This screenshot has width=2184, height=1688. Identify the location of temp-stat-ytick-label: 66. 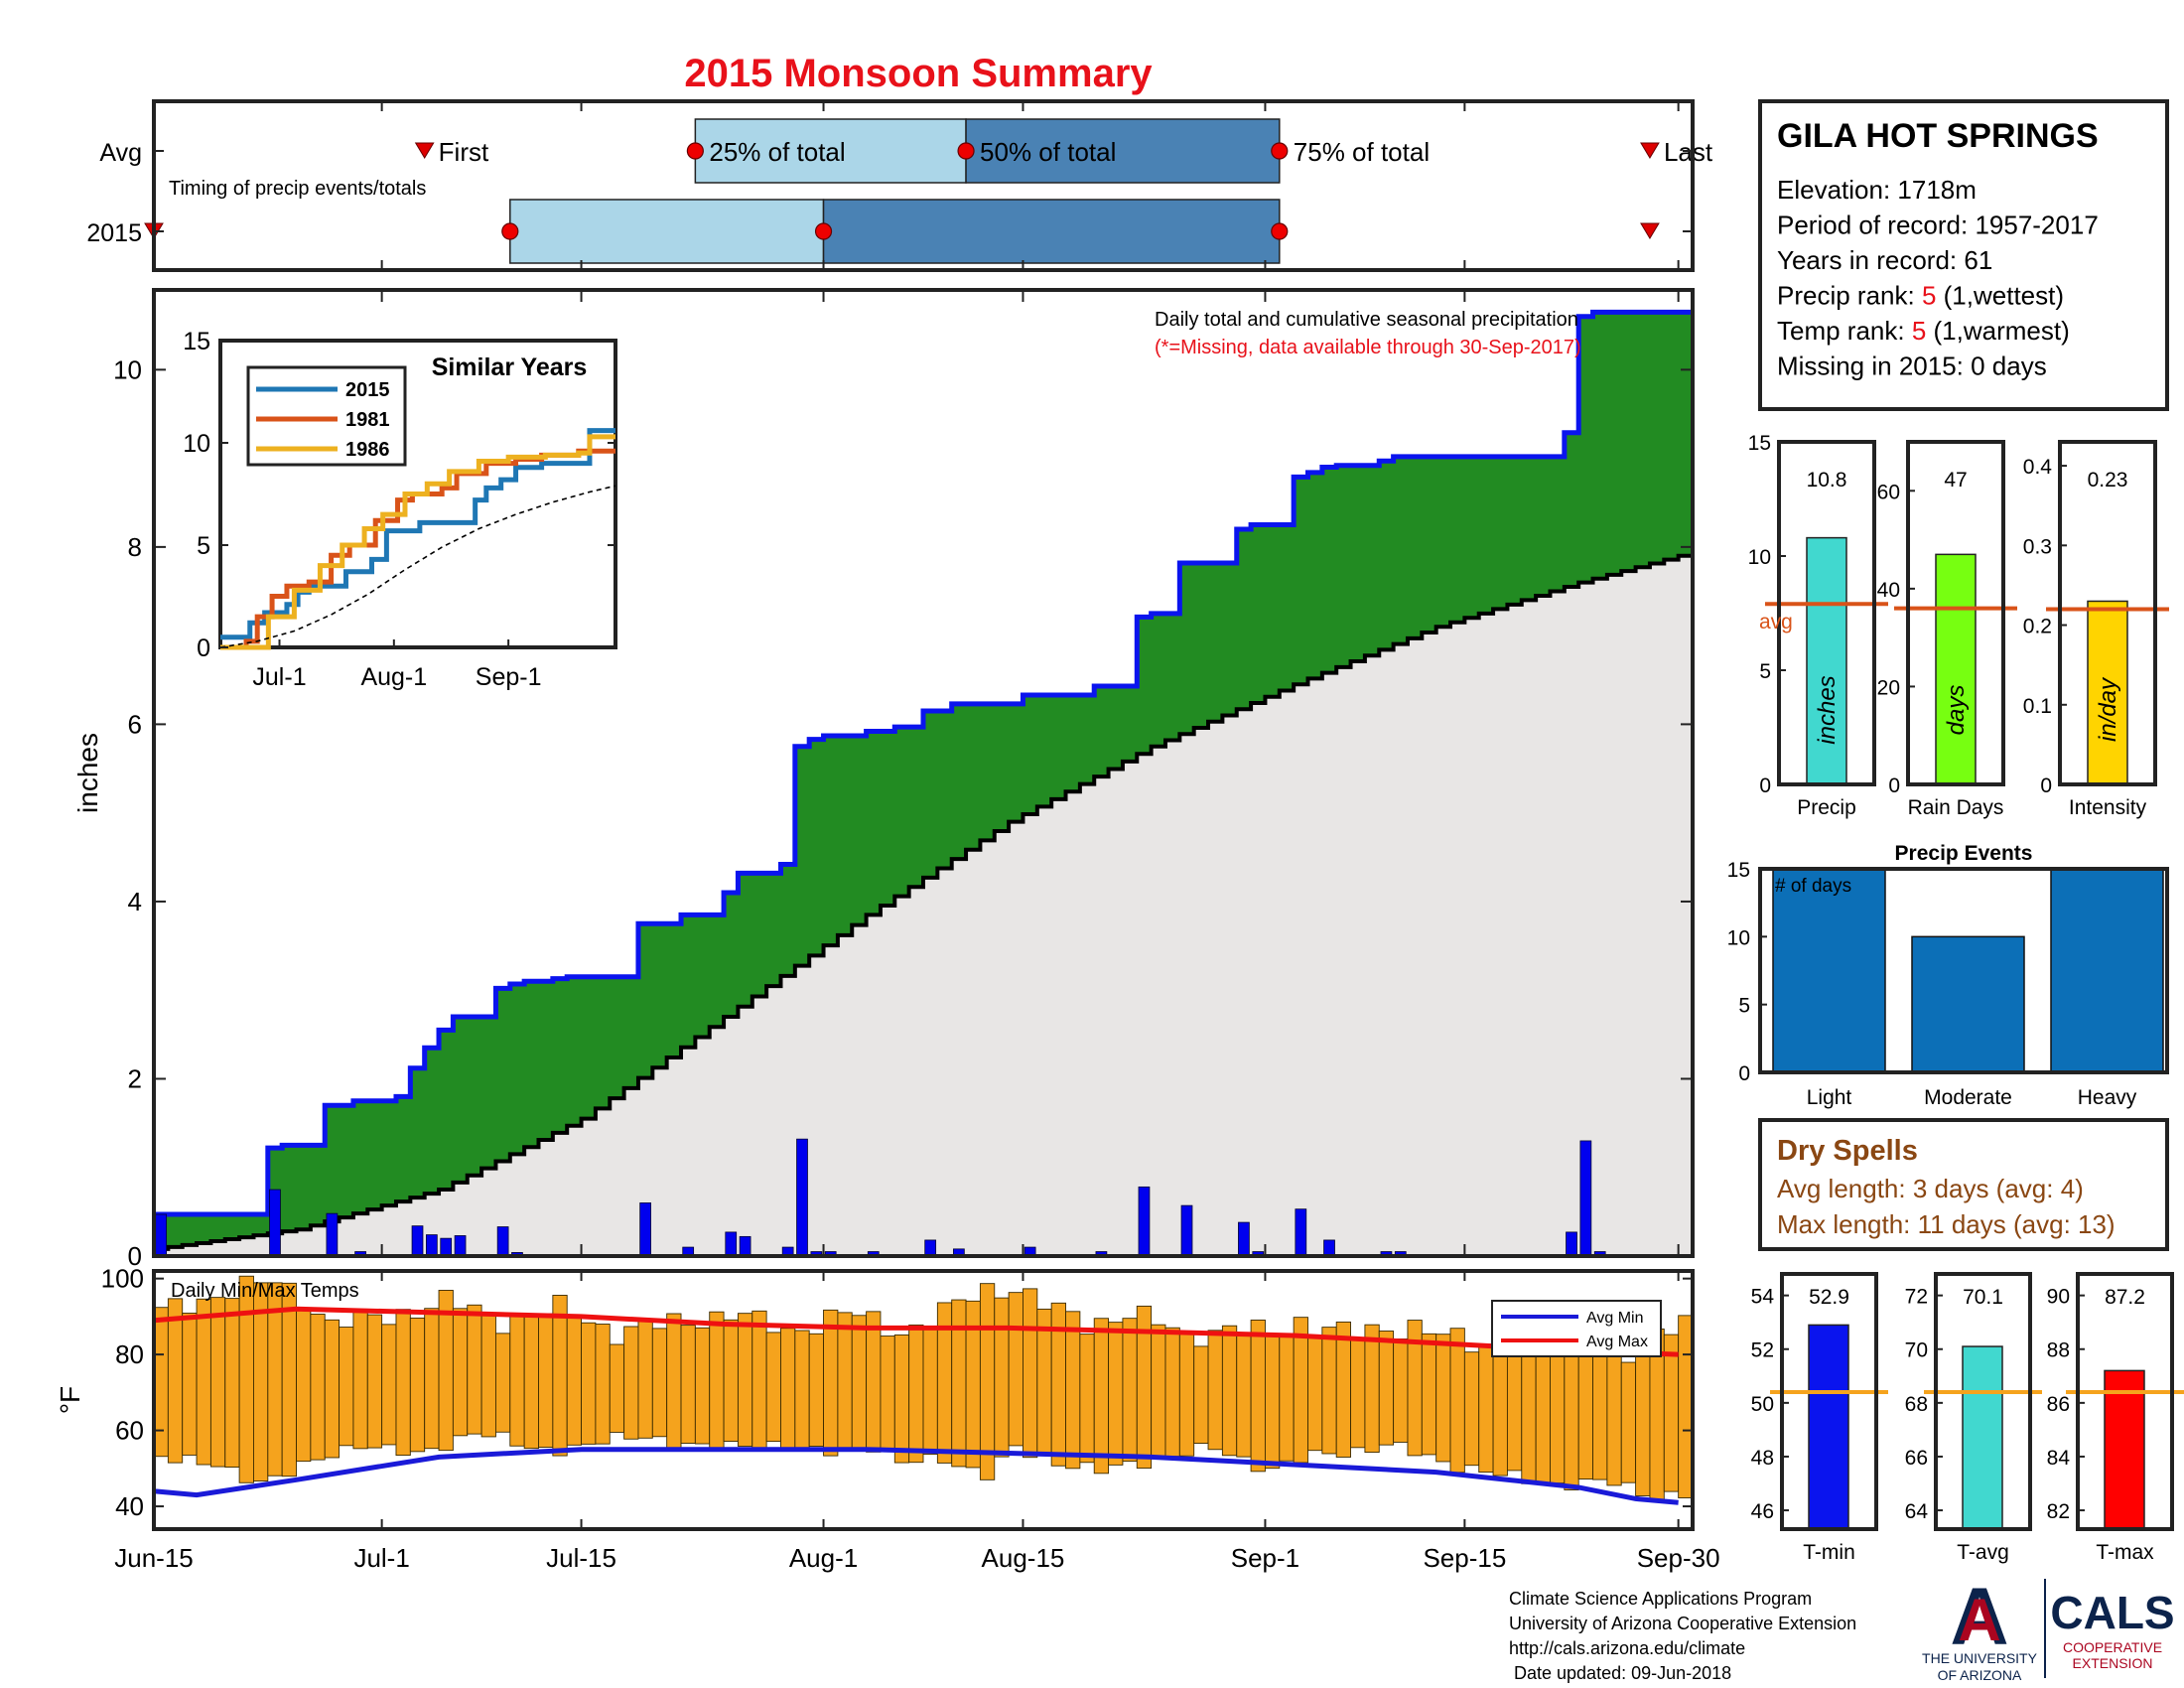
(1916, 1458).